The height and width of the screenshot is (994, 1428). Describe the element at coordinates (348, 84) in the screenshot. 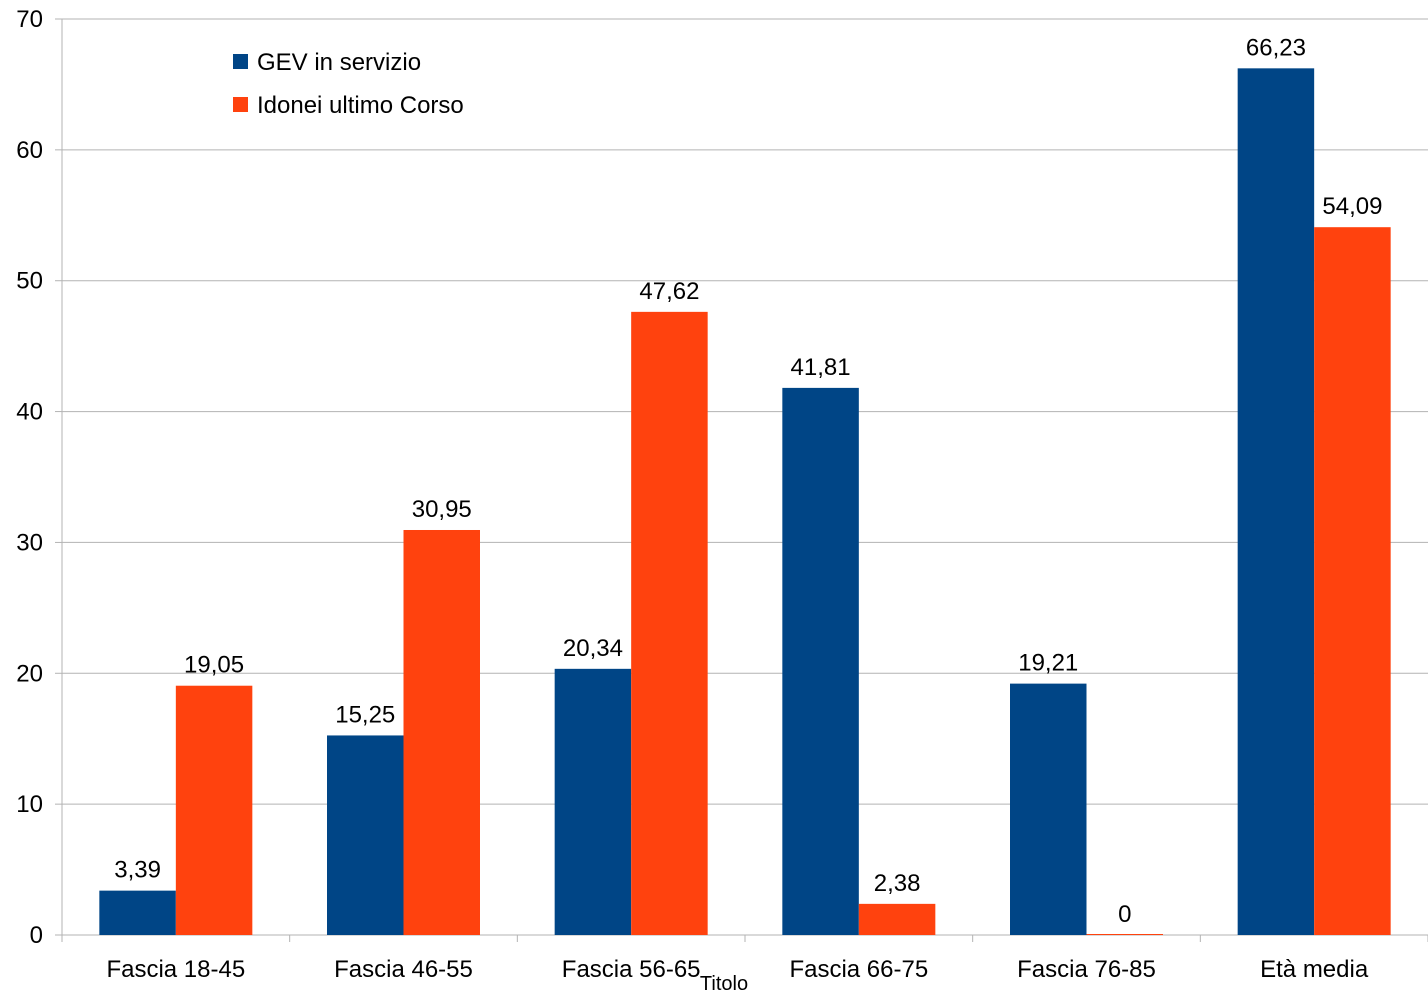

I see `legend: GEV in servizio Idonei ultimo Corso` at that location.